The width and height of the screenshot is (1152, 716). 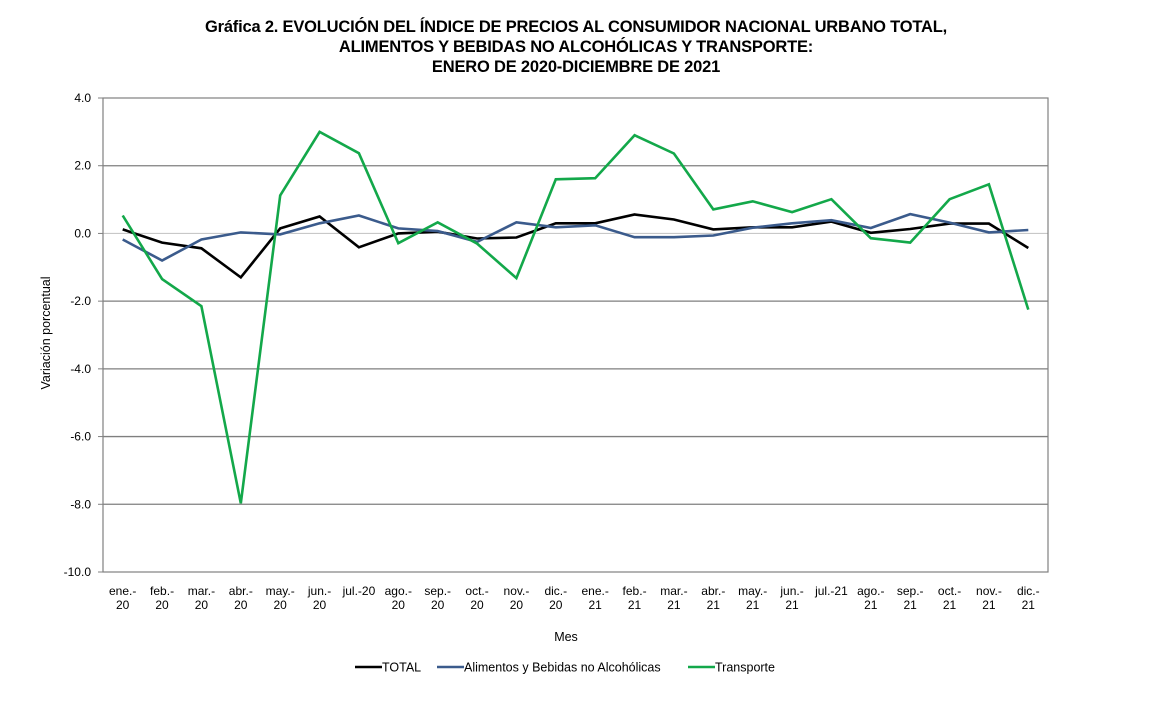 What do you see at coordinates (575, 237) in the screenshot?
I see `series-line-alimentos` at bounding box center [575, 237].